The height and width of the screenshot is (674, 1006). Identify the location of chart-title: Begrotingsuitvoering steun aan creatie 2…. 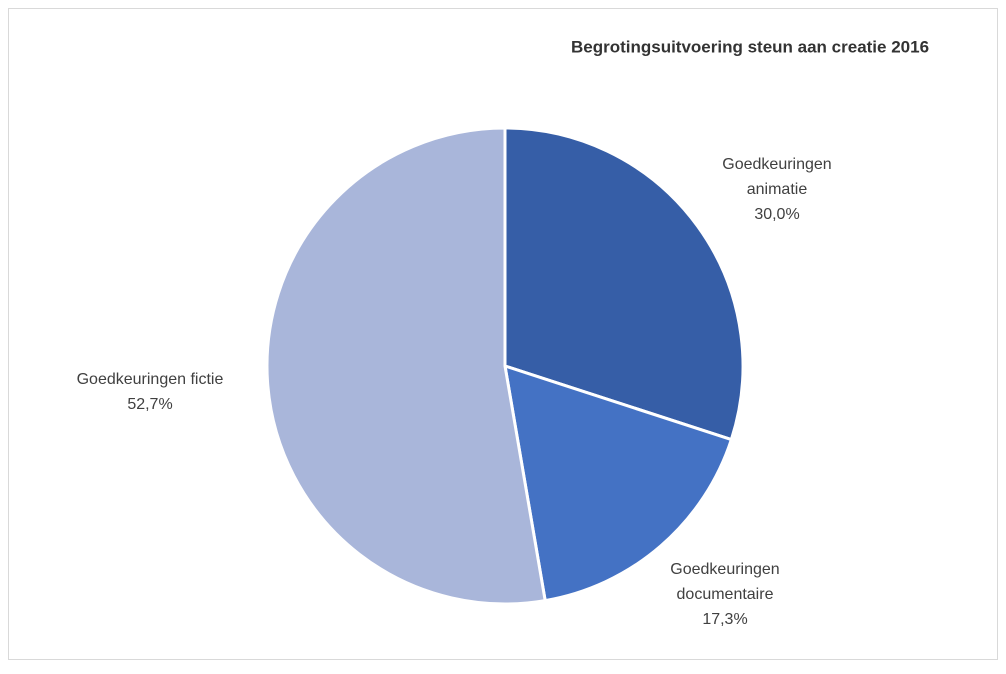
(750, 46).